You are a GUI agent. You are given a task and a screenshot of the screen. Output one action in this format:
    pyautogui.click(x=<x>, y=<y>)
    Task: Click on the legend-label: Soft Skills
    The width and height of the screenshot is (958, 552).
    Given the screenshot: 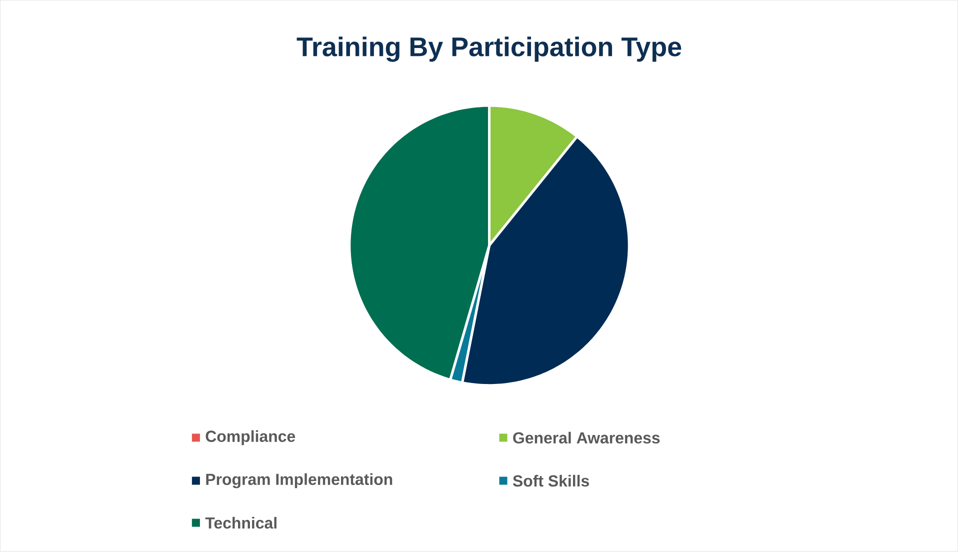 What is the action you would take?
    pyautogui.click(x=550, y=481)
    